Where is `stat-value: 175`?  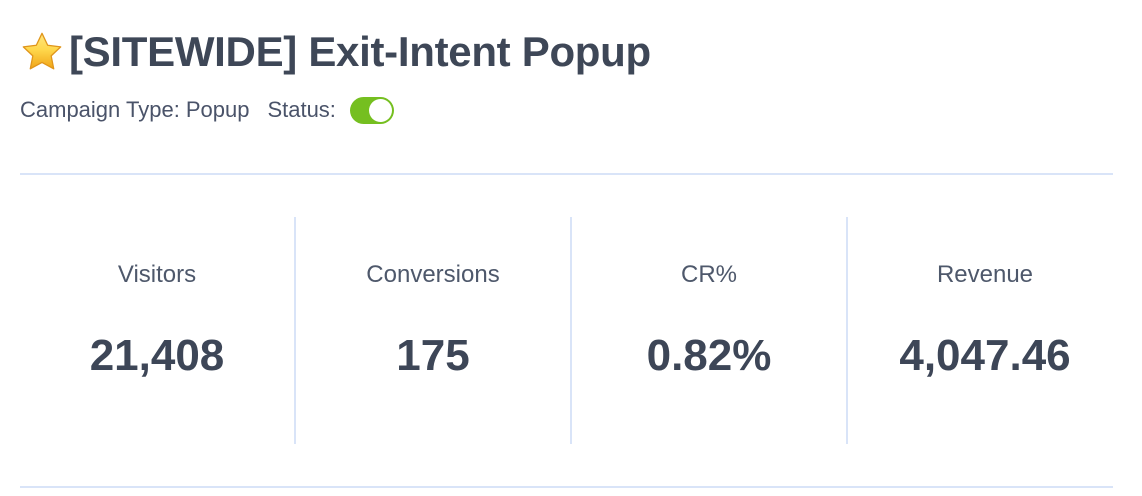
stat-value: 175 is located at coordinates (433, 355).